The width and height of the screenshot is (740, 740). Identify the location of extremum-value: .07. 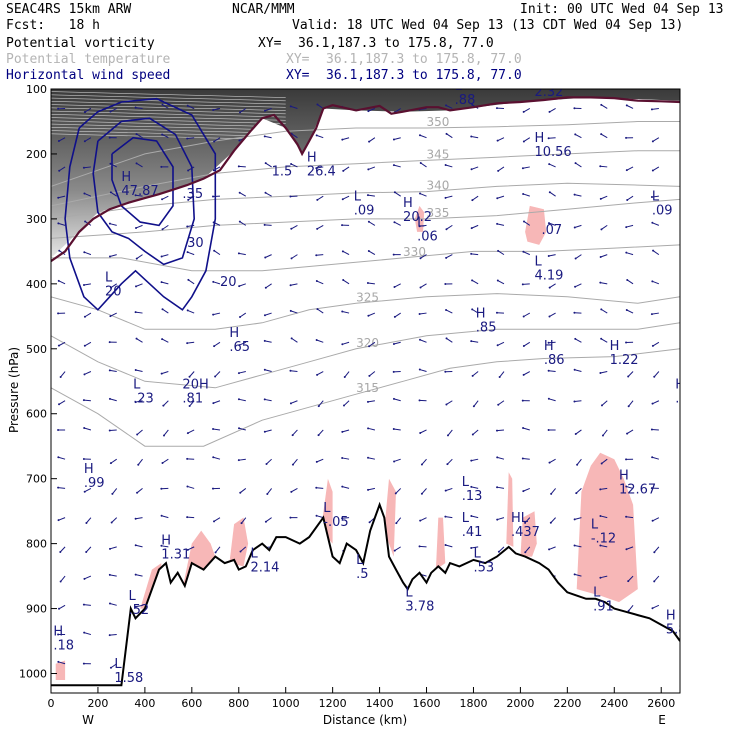
(552, 230).